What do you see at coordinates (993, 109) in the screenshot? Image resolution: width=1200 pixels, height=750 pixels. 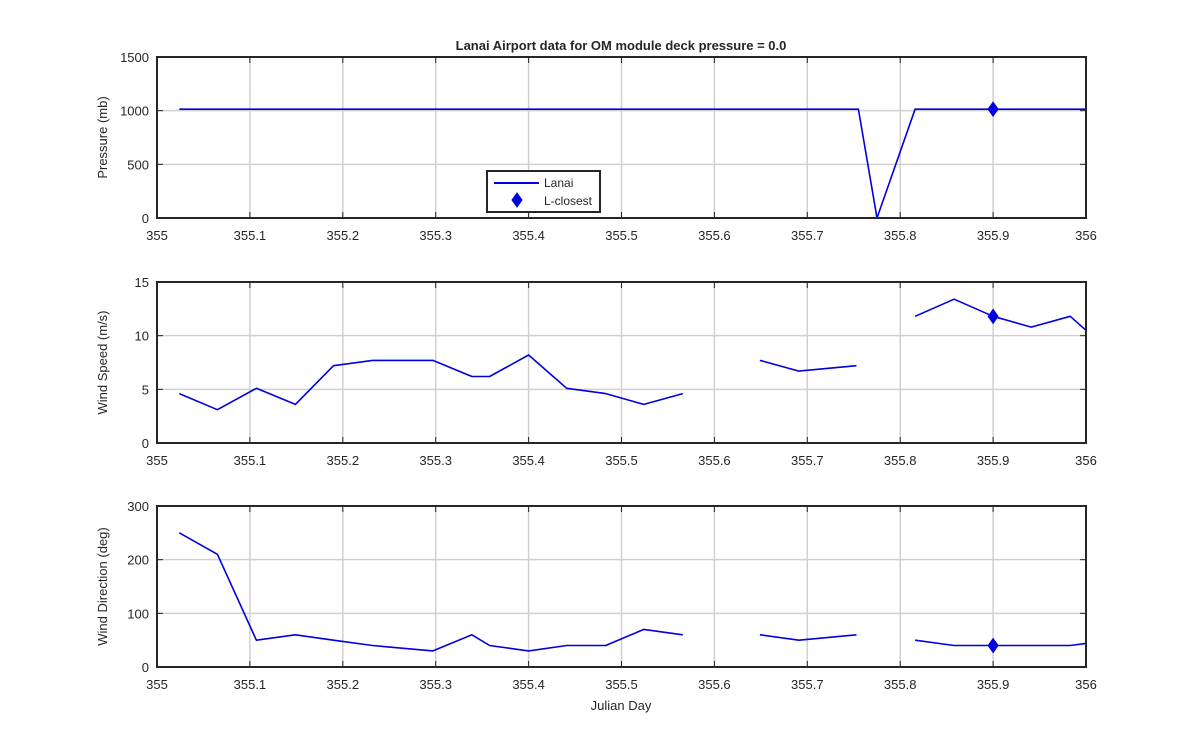 I see `pressure-closest-marker` at bounding box center [993, 109].